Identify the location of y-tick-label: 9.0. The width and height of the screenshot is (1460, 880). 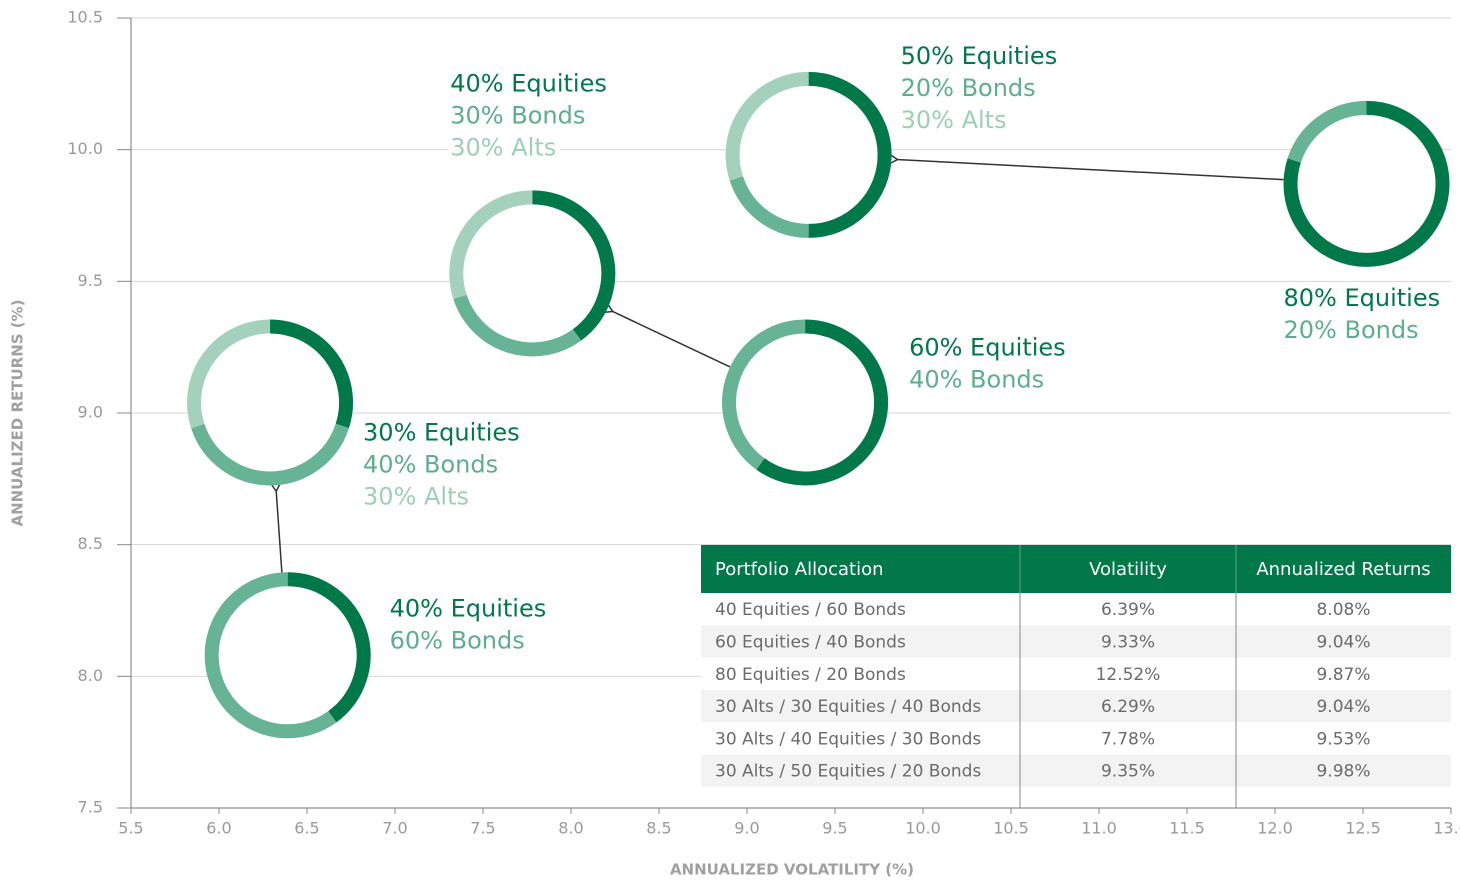
(90, 412).